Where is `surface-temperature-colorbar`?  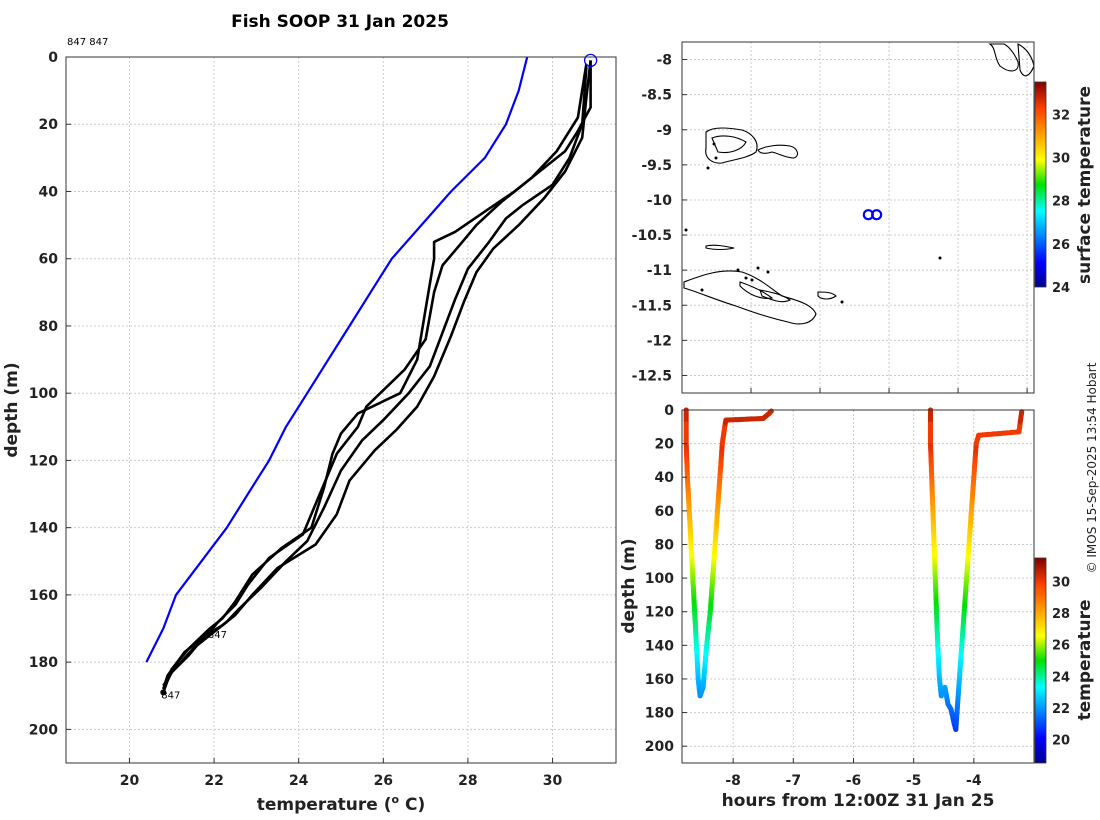 surface-temperature-colorbar is located at coordinates (1040, 184).